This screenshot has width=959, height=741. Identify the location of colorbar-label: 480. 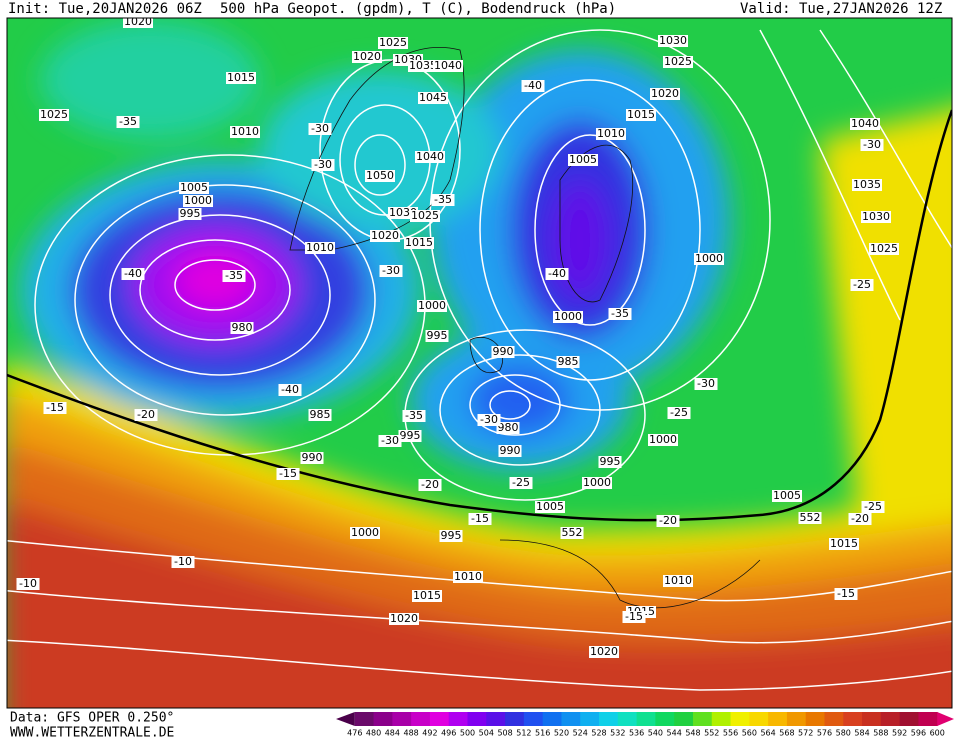
(373, 733).